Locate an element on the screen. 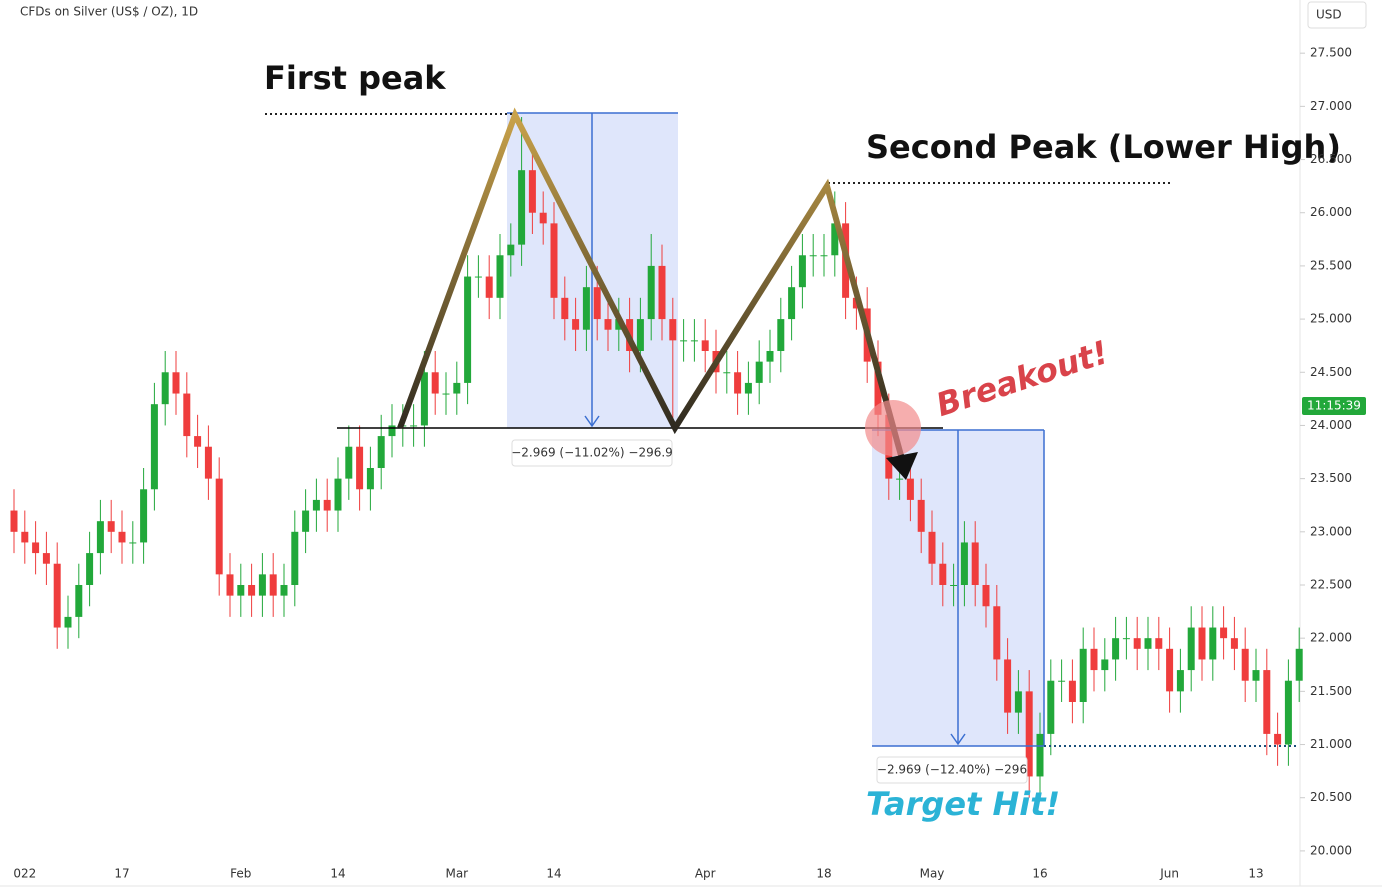  y-tick-label: 23.000 is located at coordinates (1331, 531).